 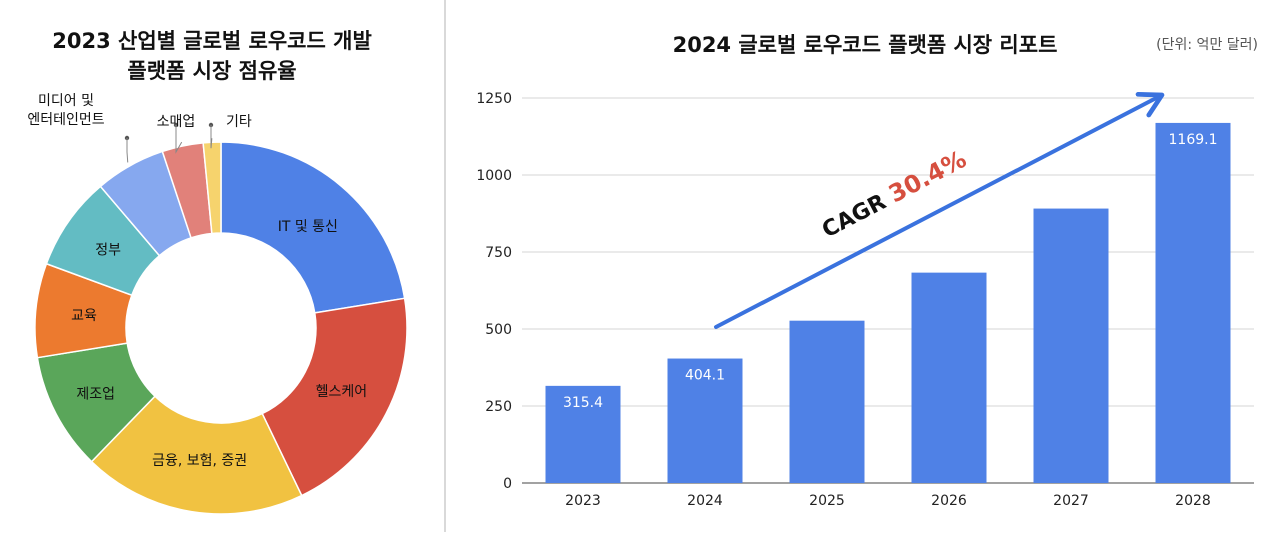 I want to click on bar-2028, so click(x=1193, y=302).